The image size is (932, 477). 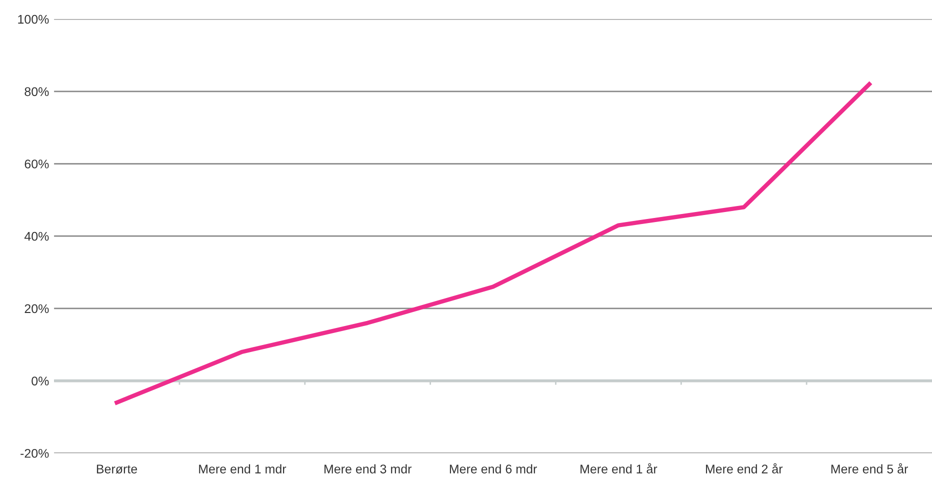 What do you see at coordinates (36, 91) in the screenshot?
I see `y-tick-label: 80%` at bounding box center [36, 91].